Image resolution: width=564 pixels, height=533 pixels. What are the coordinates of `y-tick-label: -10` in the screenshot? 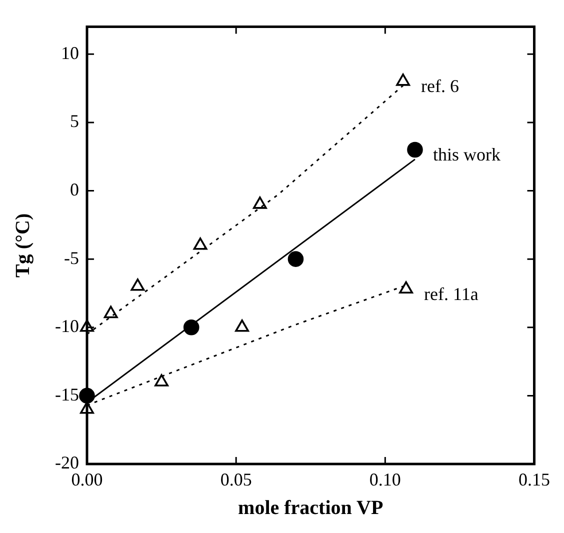 It's located at (67, 326).